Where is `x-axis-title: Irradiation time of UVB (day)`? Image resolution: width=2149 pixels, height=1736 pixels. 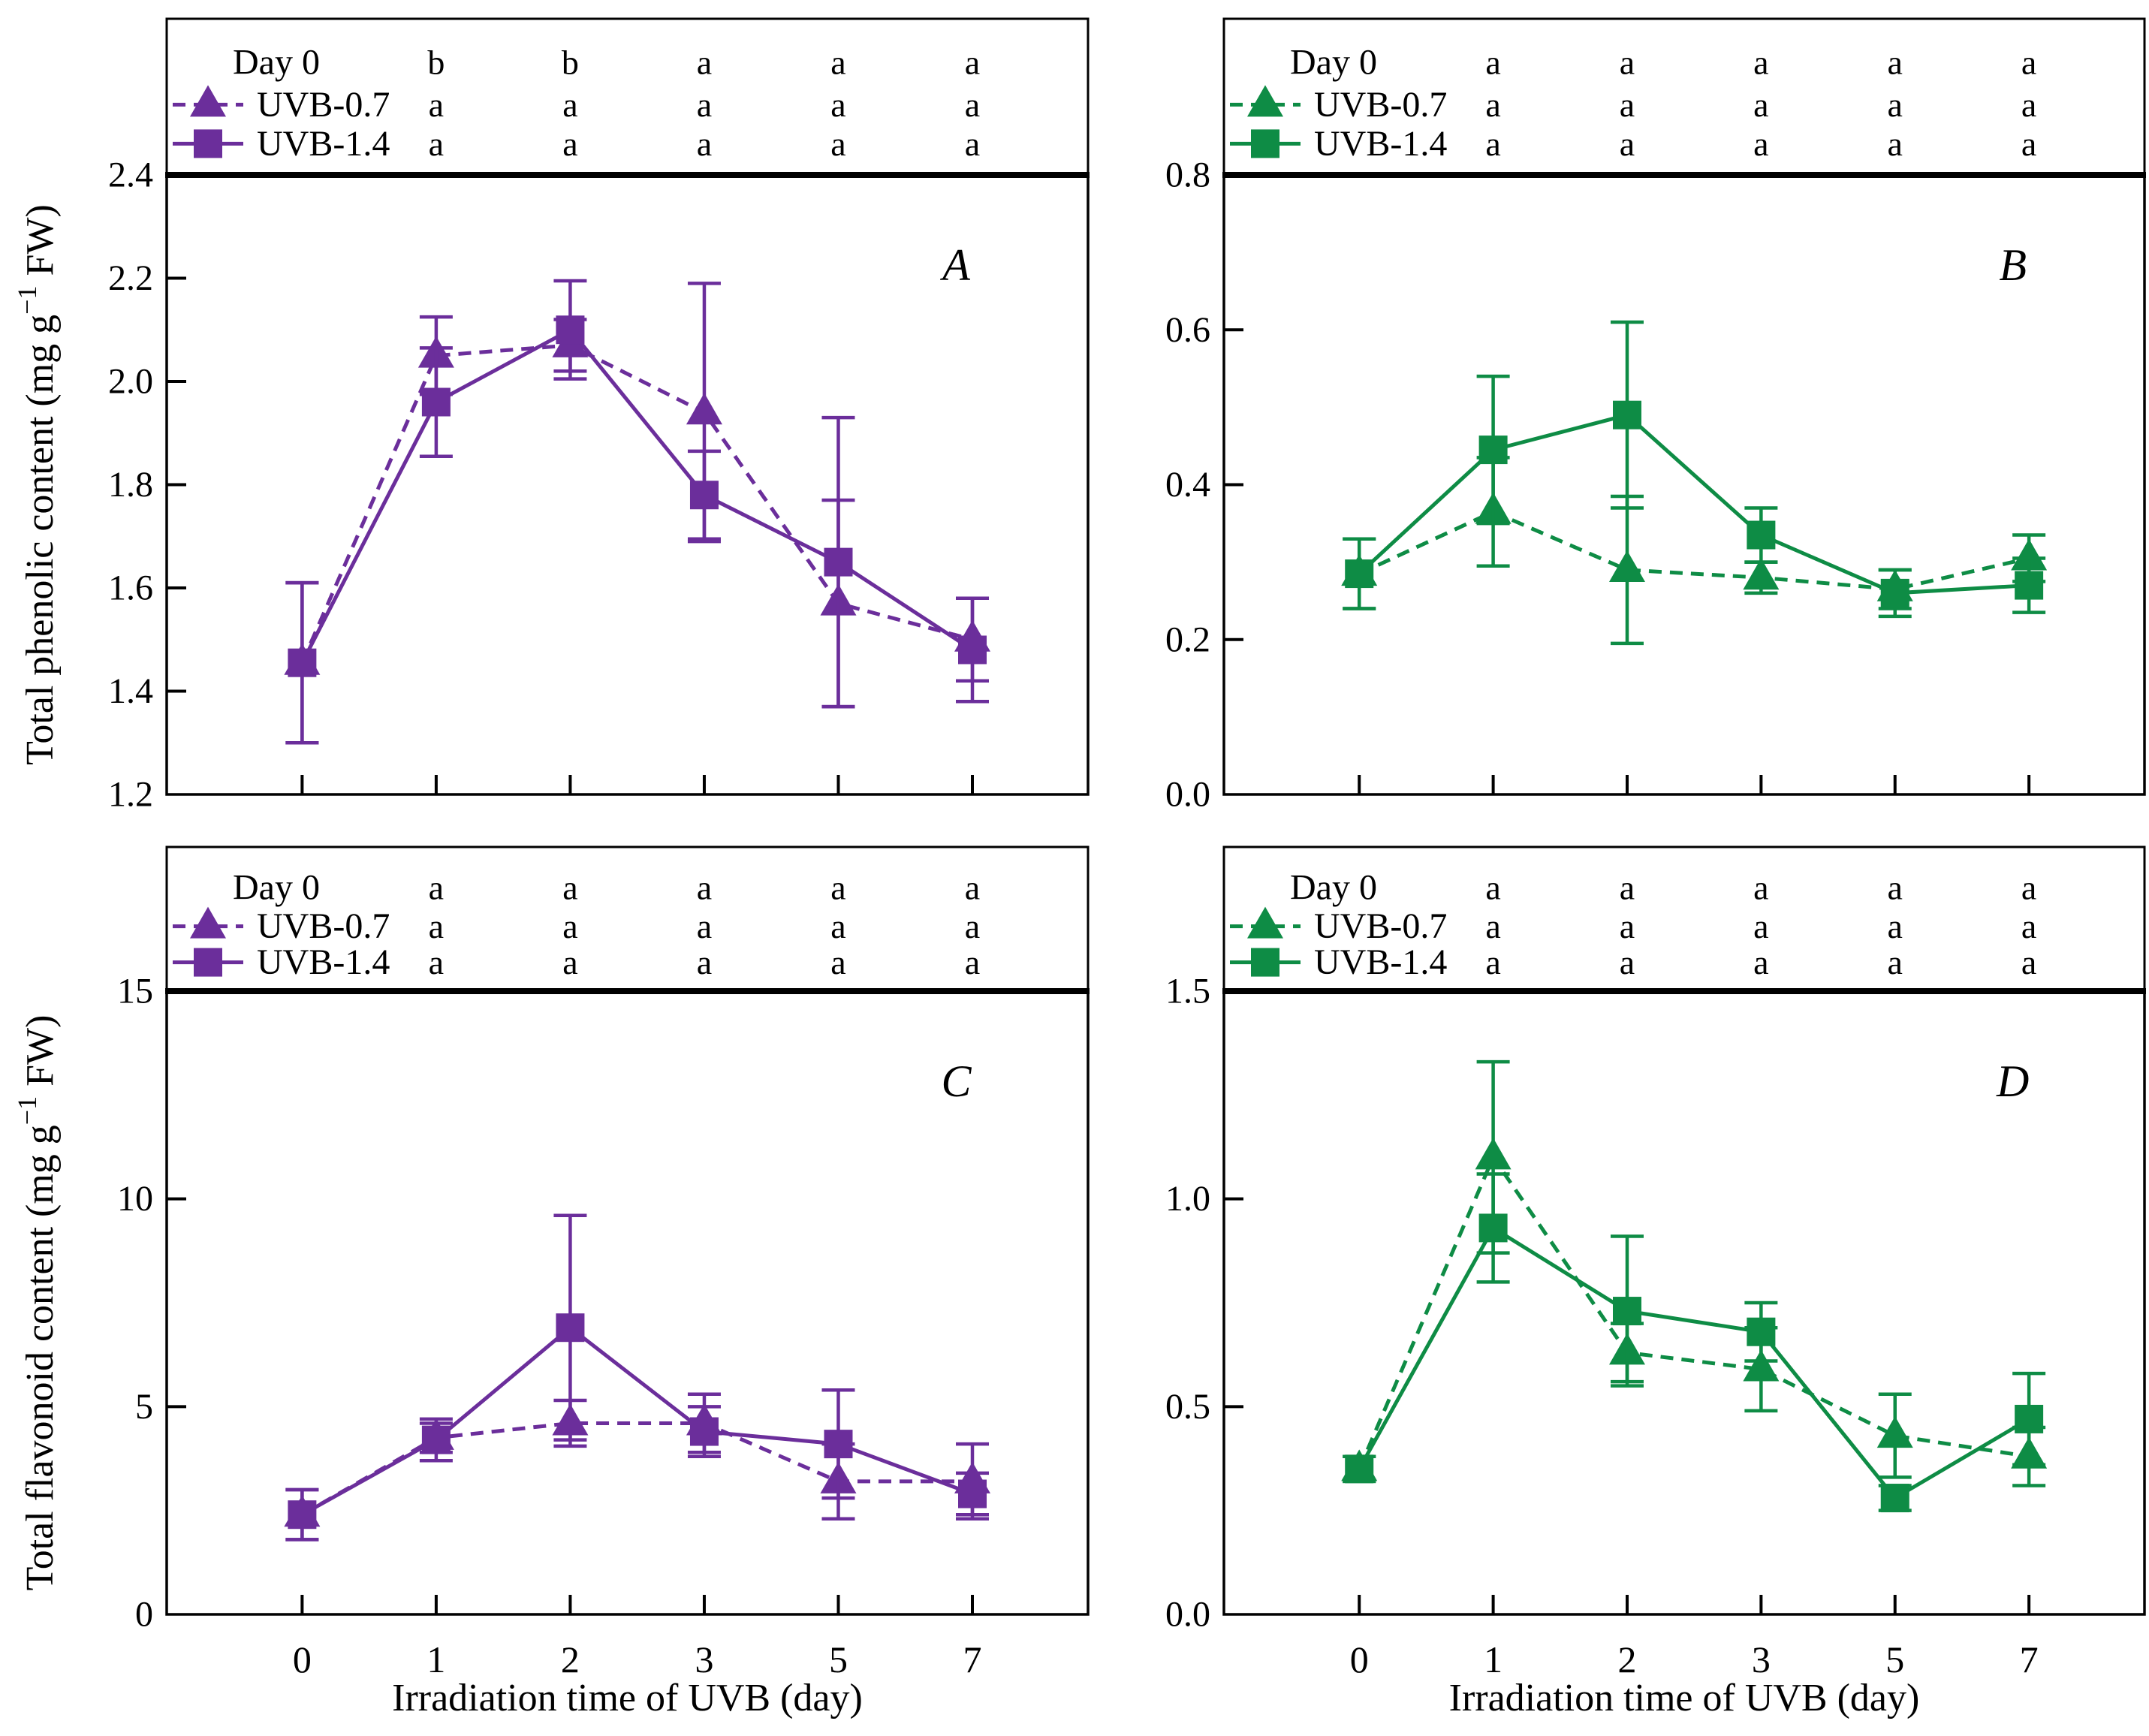 x-axis-title: Irradiation time of UVB (day) is located at coordinates (1685, 1698).